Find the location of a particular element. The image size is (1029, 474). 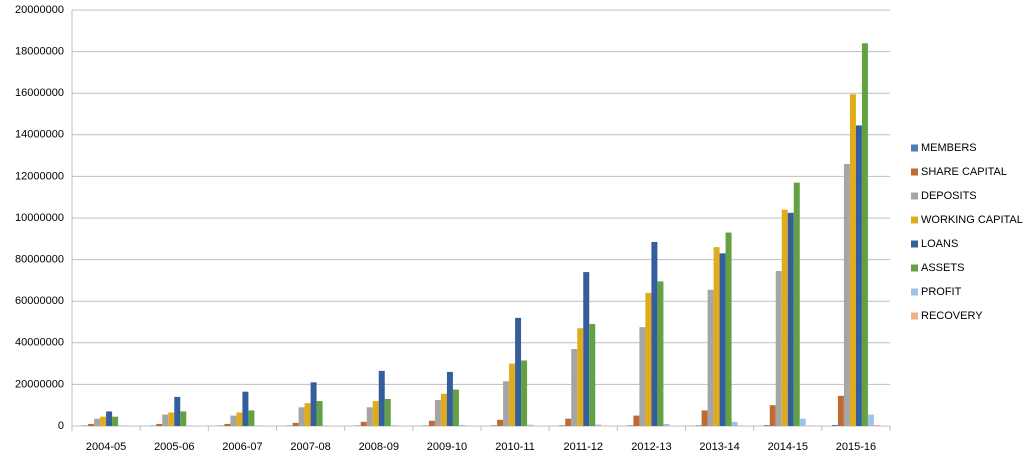

x-tick-label: 2013-14 is located at coordinates (719, 447).